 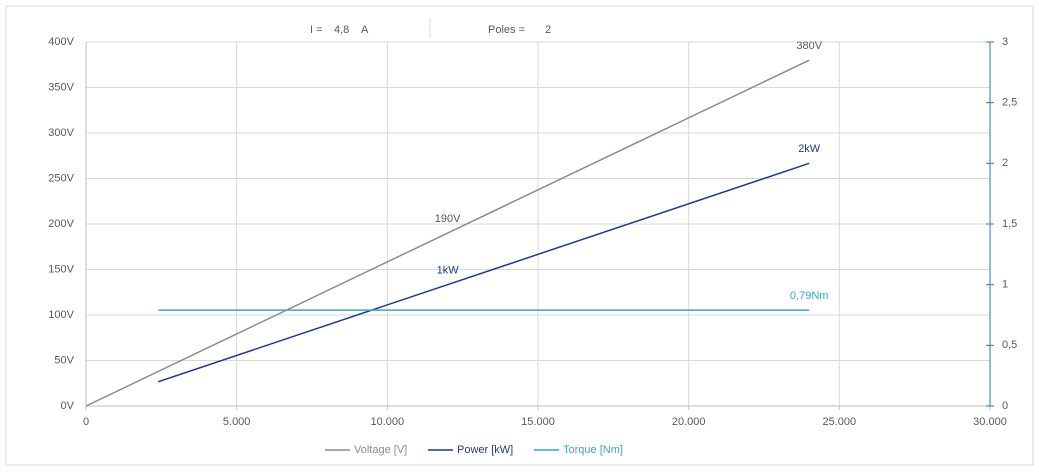 I want to click on y-tick-label: 250V, so click(x=61, y=178).